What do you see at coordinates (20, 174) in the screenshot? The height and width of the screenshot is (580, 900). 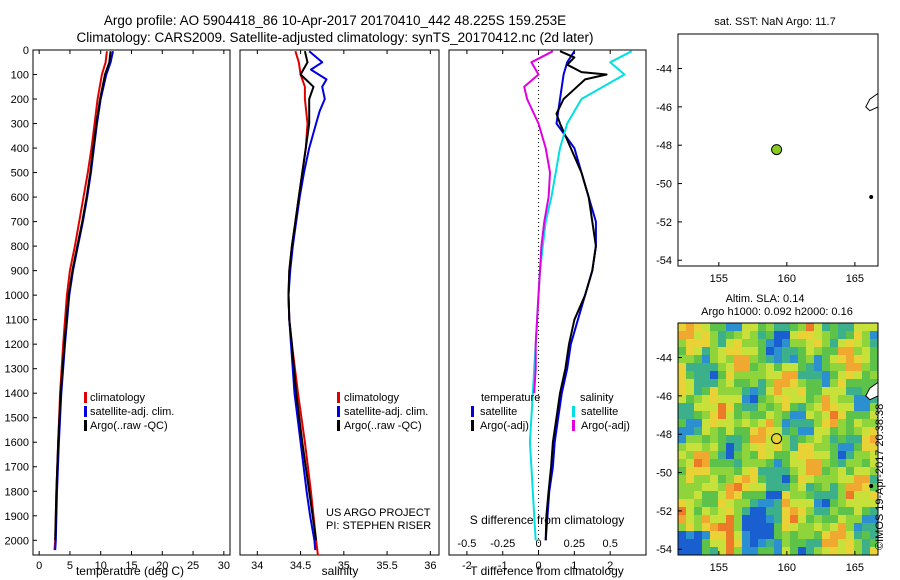 I see `y-tick-label: 500` at bounding box center [20, 174].